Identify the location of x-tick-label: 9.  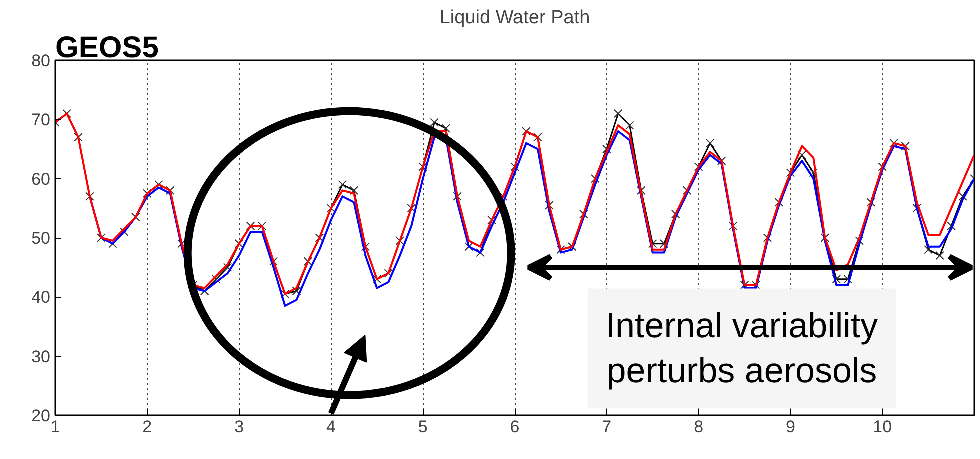
(791, 427).